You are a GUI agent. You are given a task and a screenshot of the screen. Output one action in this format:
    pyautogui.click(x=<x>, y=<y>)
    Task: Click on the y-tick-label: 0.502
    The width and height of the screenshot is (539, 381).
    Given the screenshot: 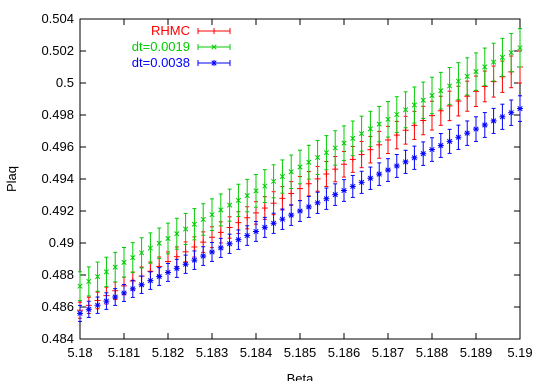 What is the action you would take?
    pyautogui.click(x=57, y=50)
    